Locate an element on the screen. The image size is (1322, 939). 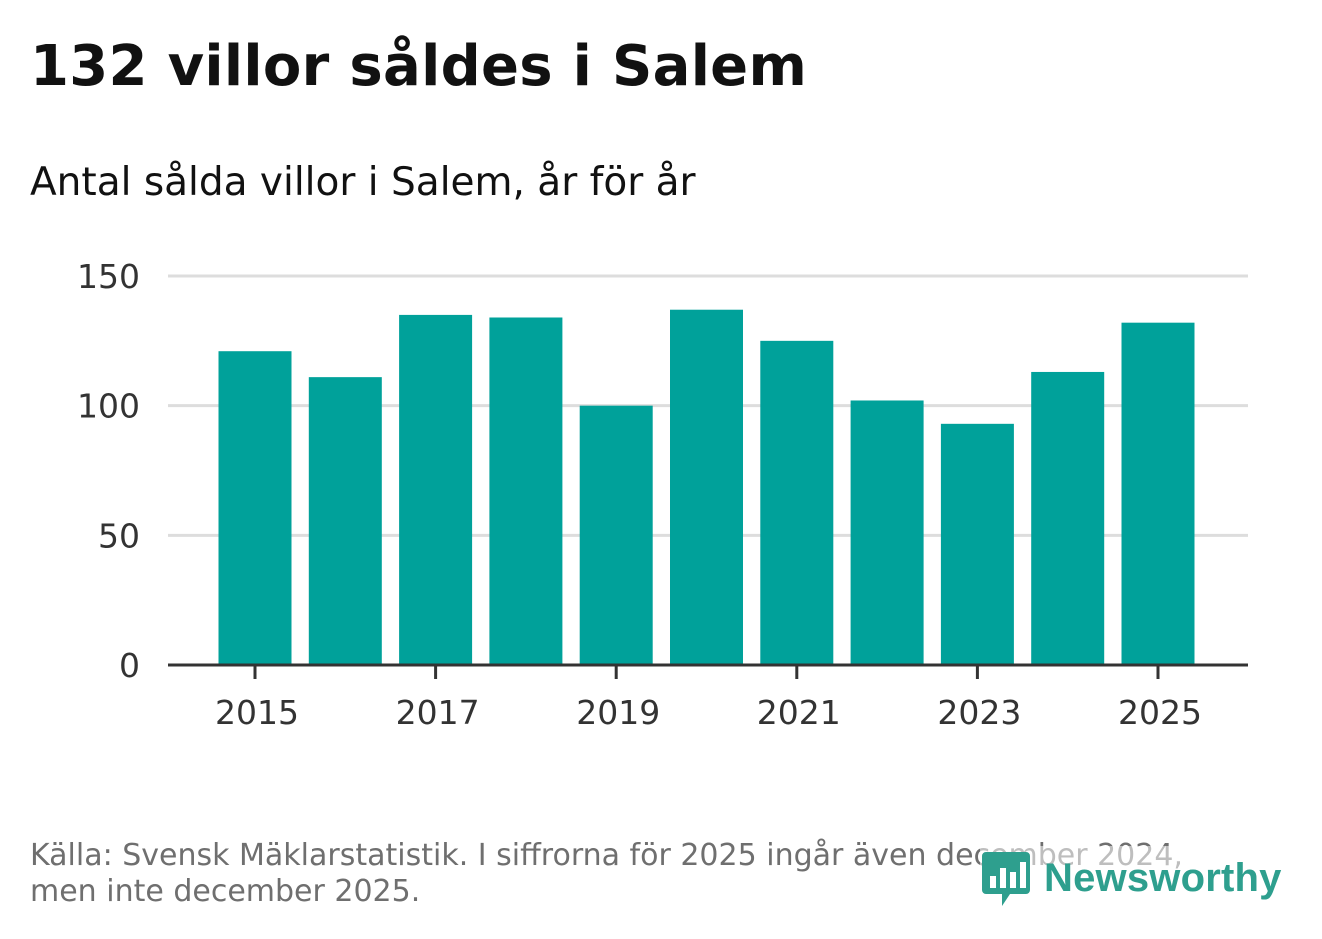
source-note-line-2: men inte december 2025. is located at coordinates (225, 891).